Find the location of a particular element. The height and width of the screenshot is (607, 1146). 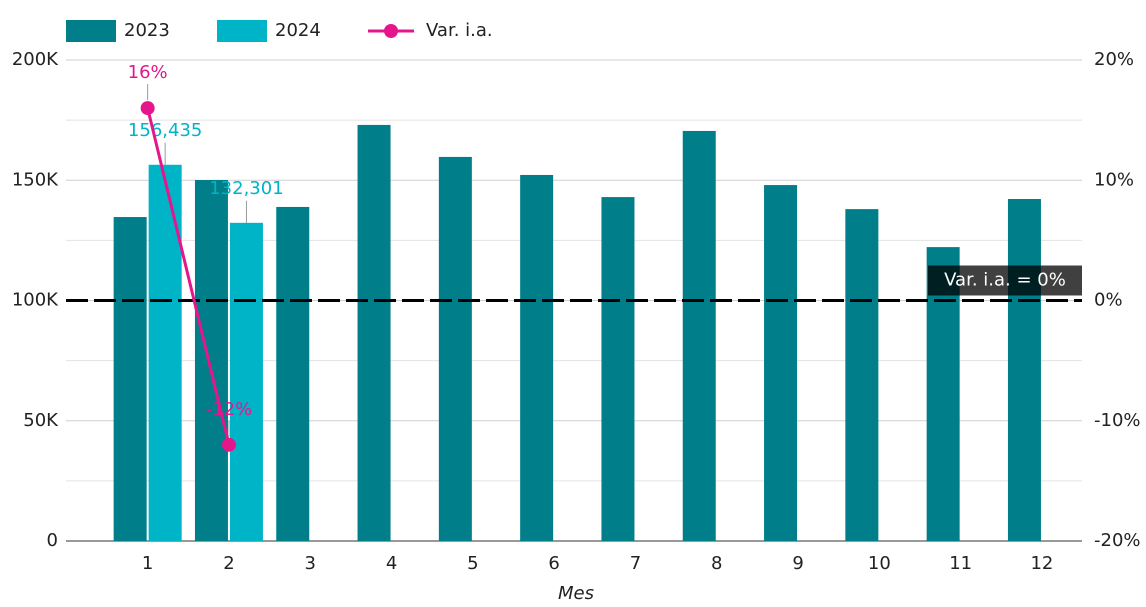

data-label: -12% is located at coordinates (229, 409).